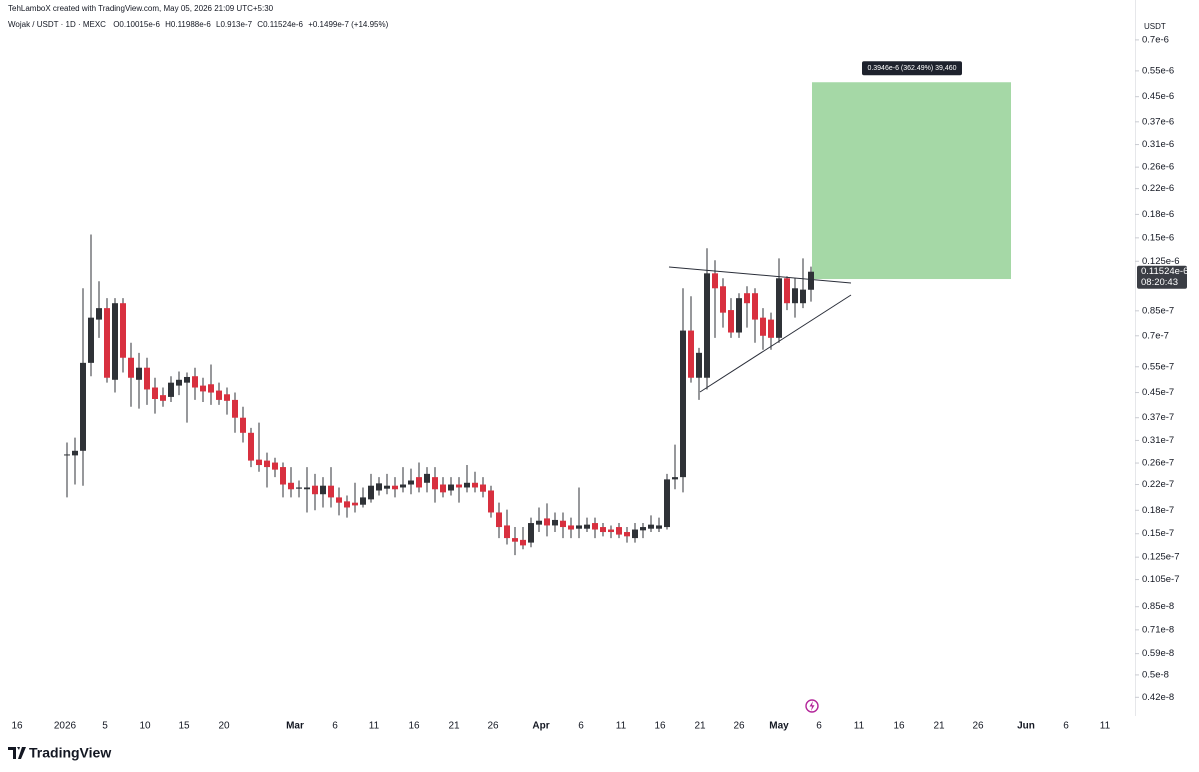  What do you see at coordinates (136, 24) in the screenshot?
I see `legend-open: O0.10015e-6` at bounding box center [136, 24].